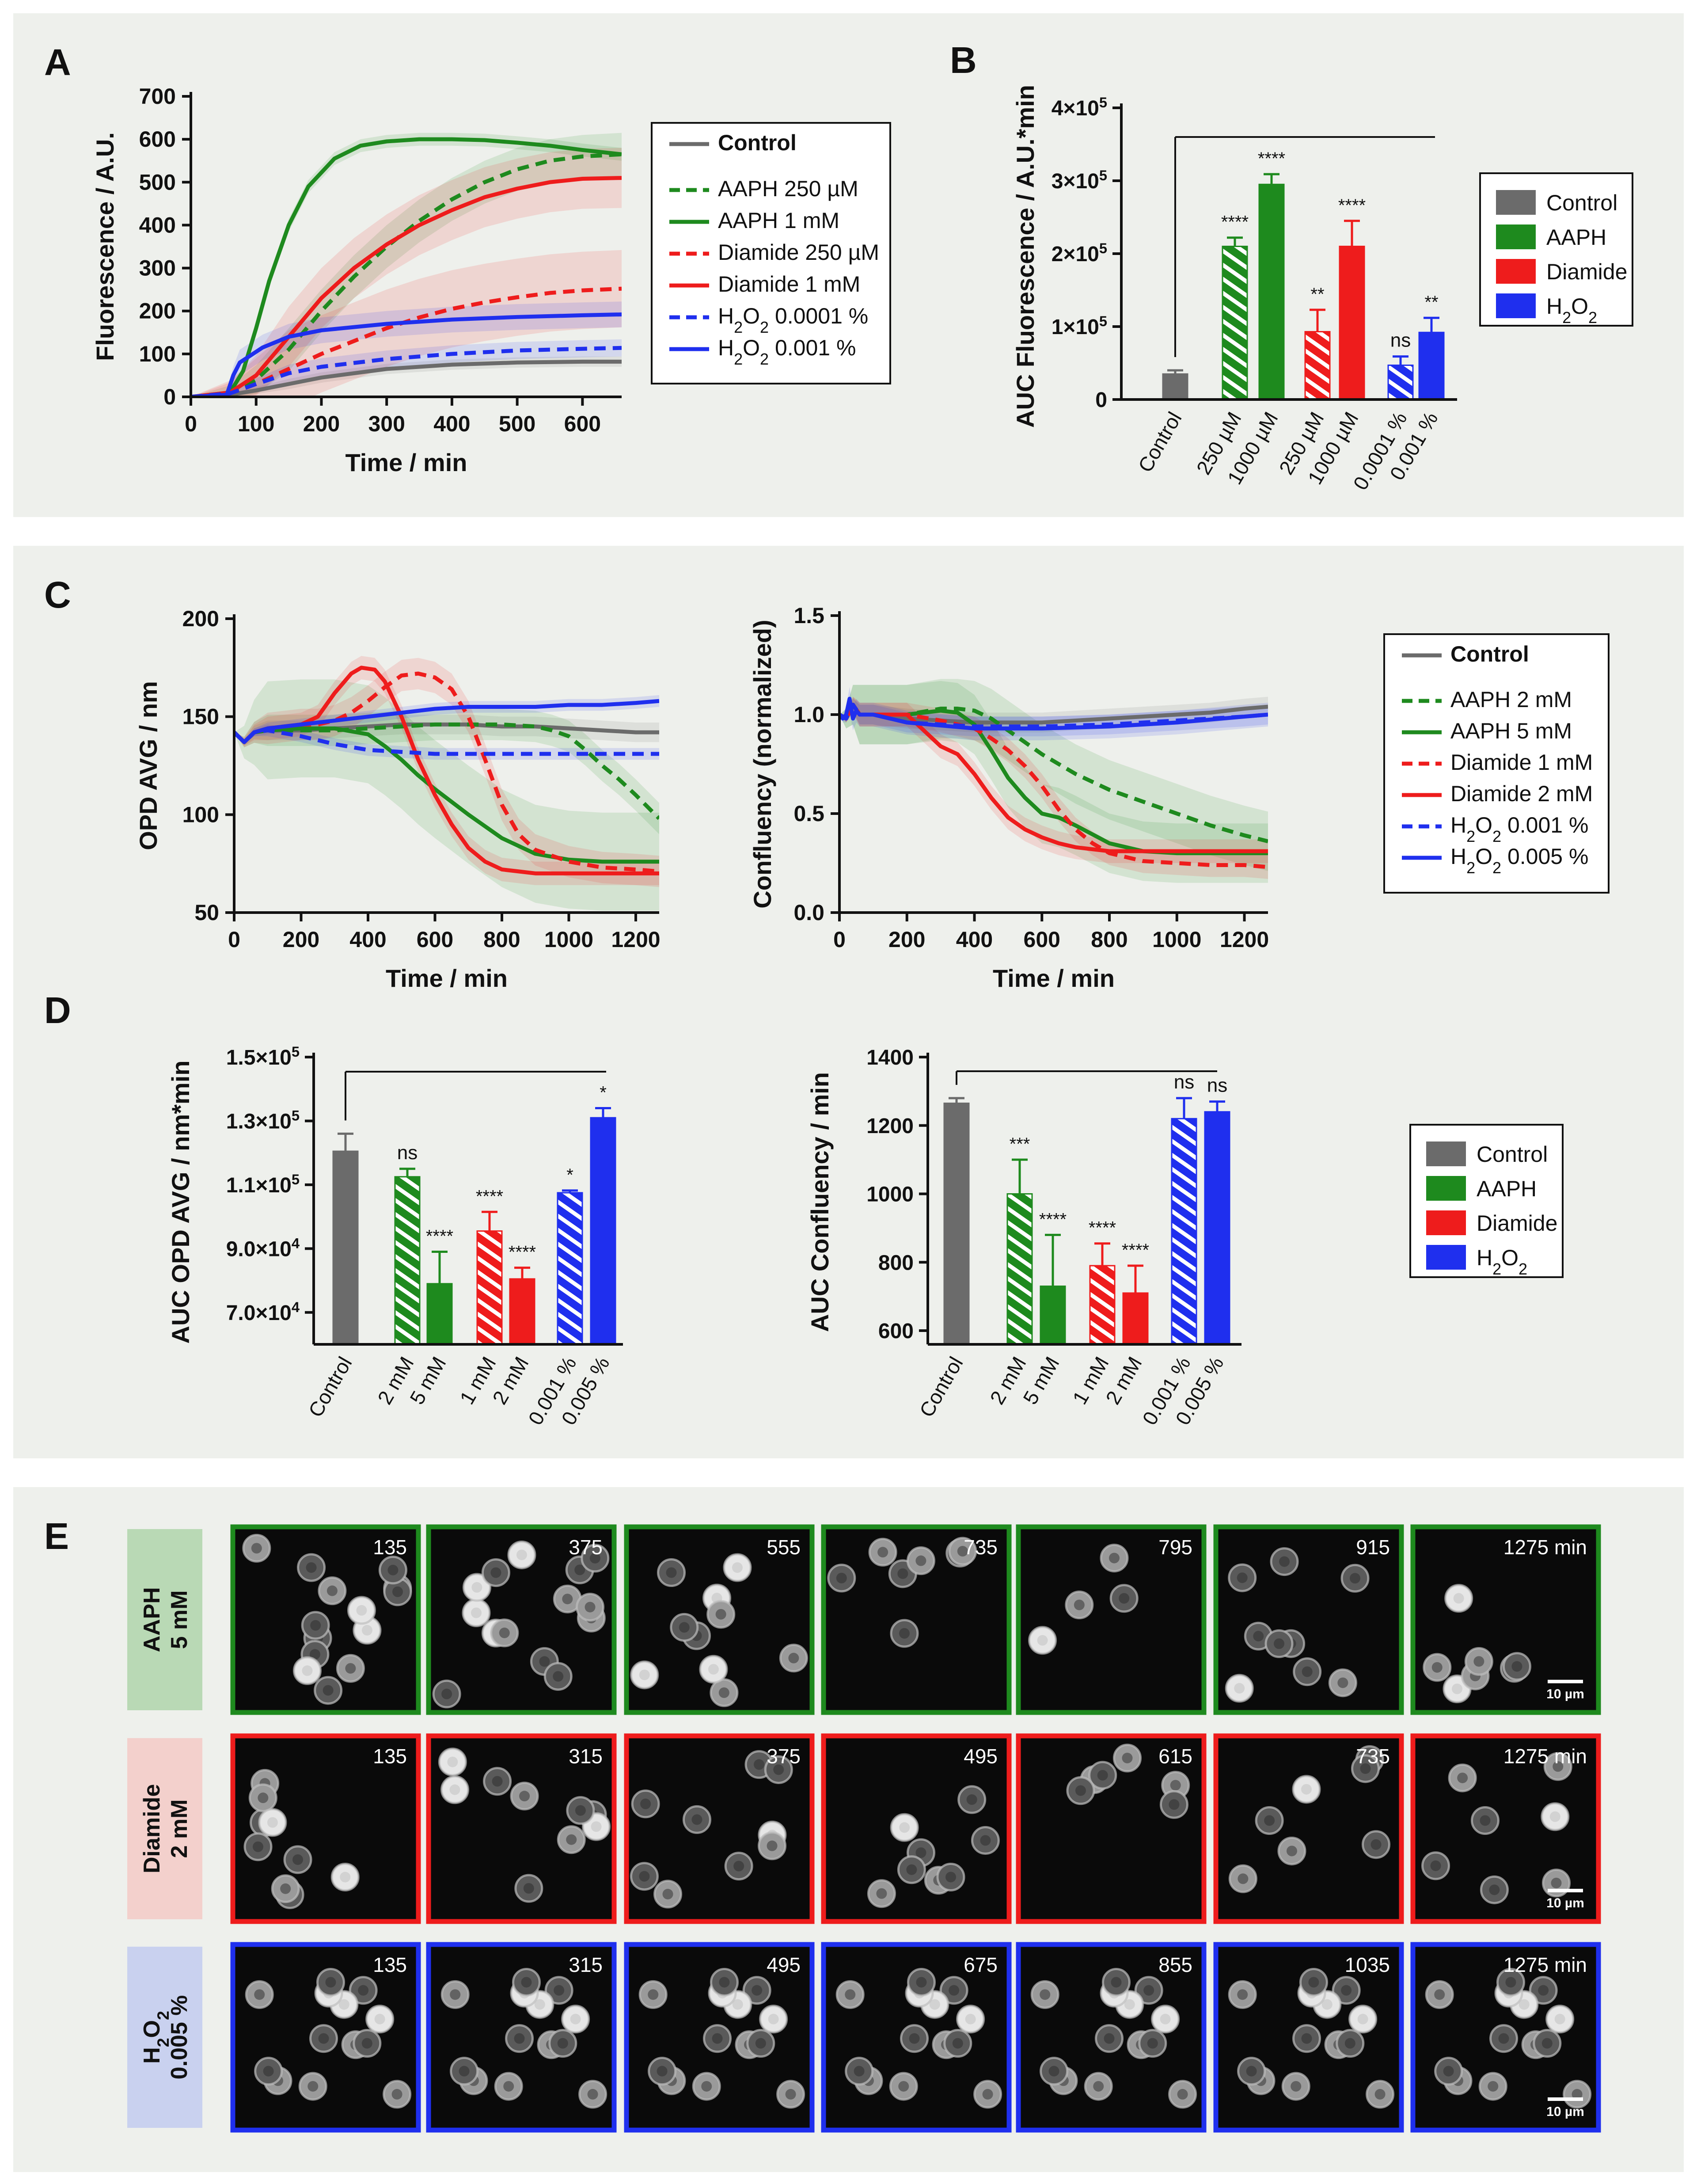  I want to click on y-tick-label: 1400, so click(890, 1057).